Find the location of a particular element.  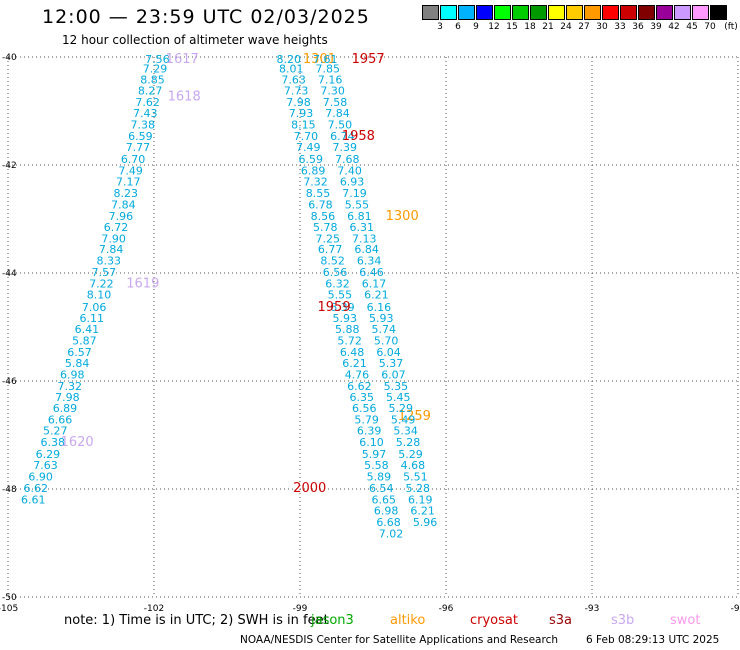

time-label: 1958 is located at coordinates (358, 136).